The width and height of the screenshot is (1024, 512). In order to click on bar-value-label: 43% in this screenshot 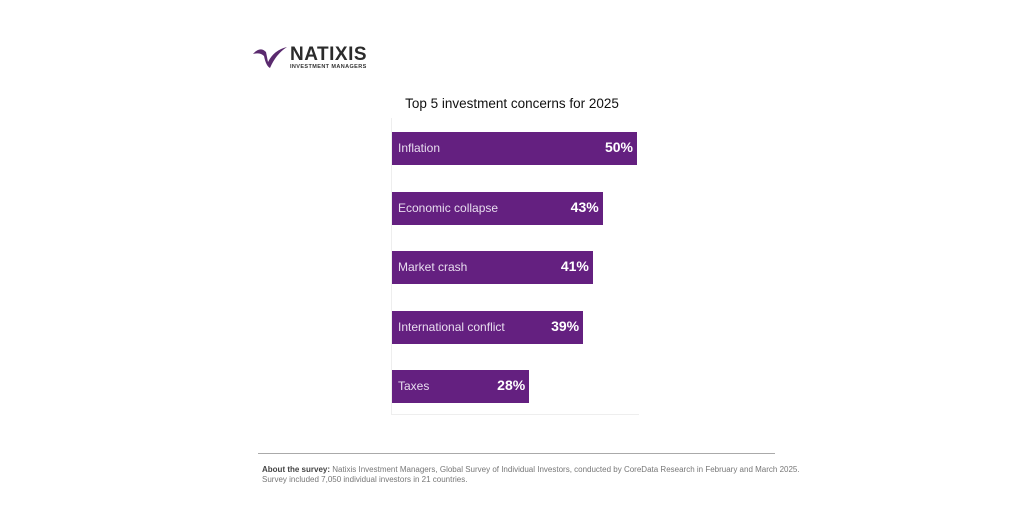, I will do `click(584, 206)`.